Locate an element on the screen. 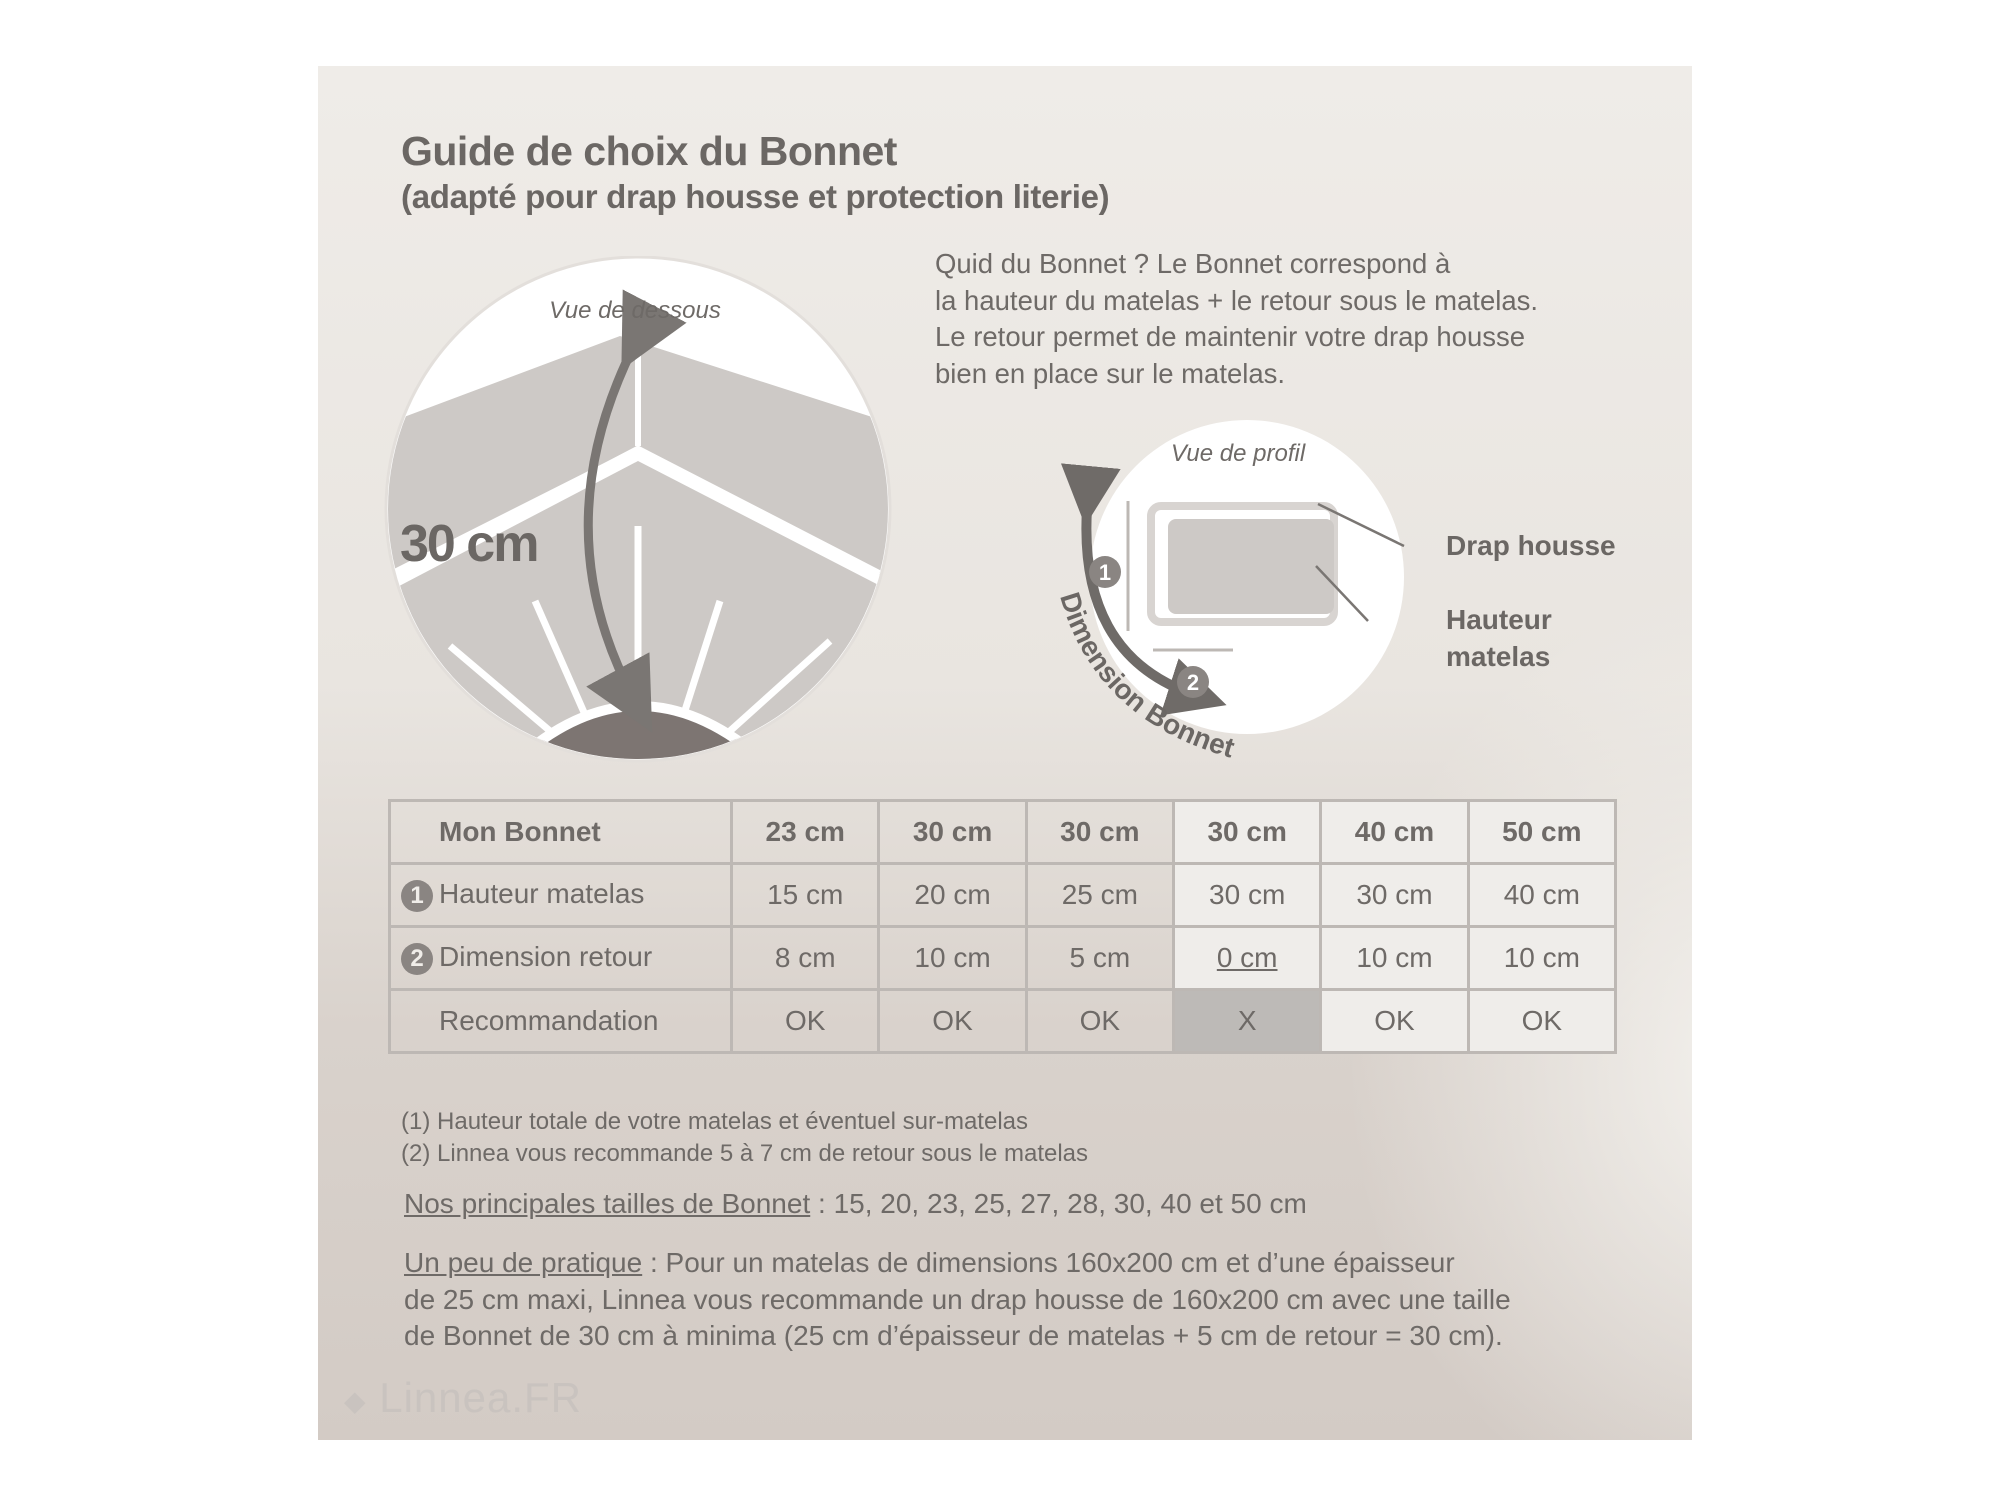 Image resolution: width=2000 pixels, height=1500 pixels. intro-line: bien en place sur le matelas. is located at coordinates (1110, 373).